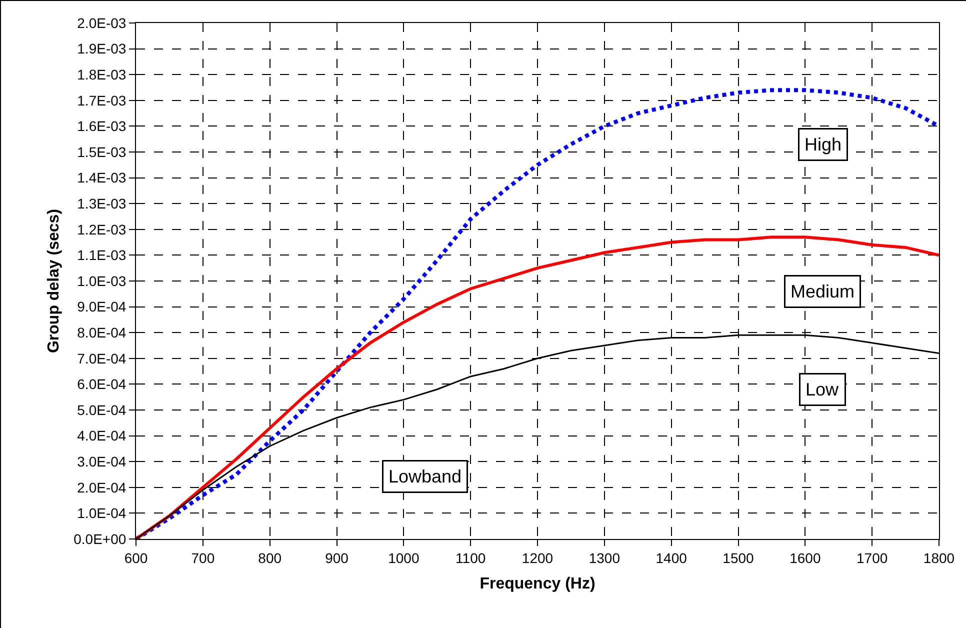 Image resolution: width=966 pixels, height=628 pixels. Describe the element at coordinates (101, 204) in the screenshot. I see `y-tick-label: 1.3E-03` at that location.